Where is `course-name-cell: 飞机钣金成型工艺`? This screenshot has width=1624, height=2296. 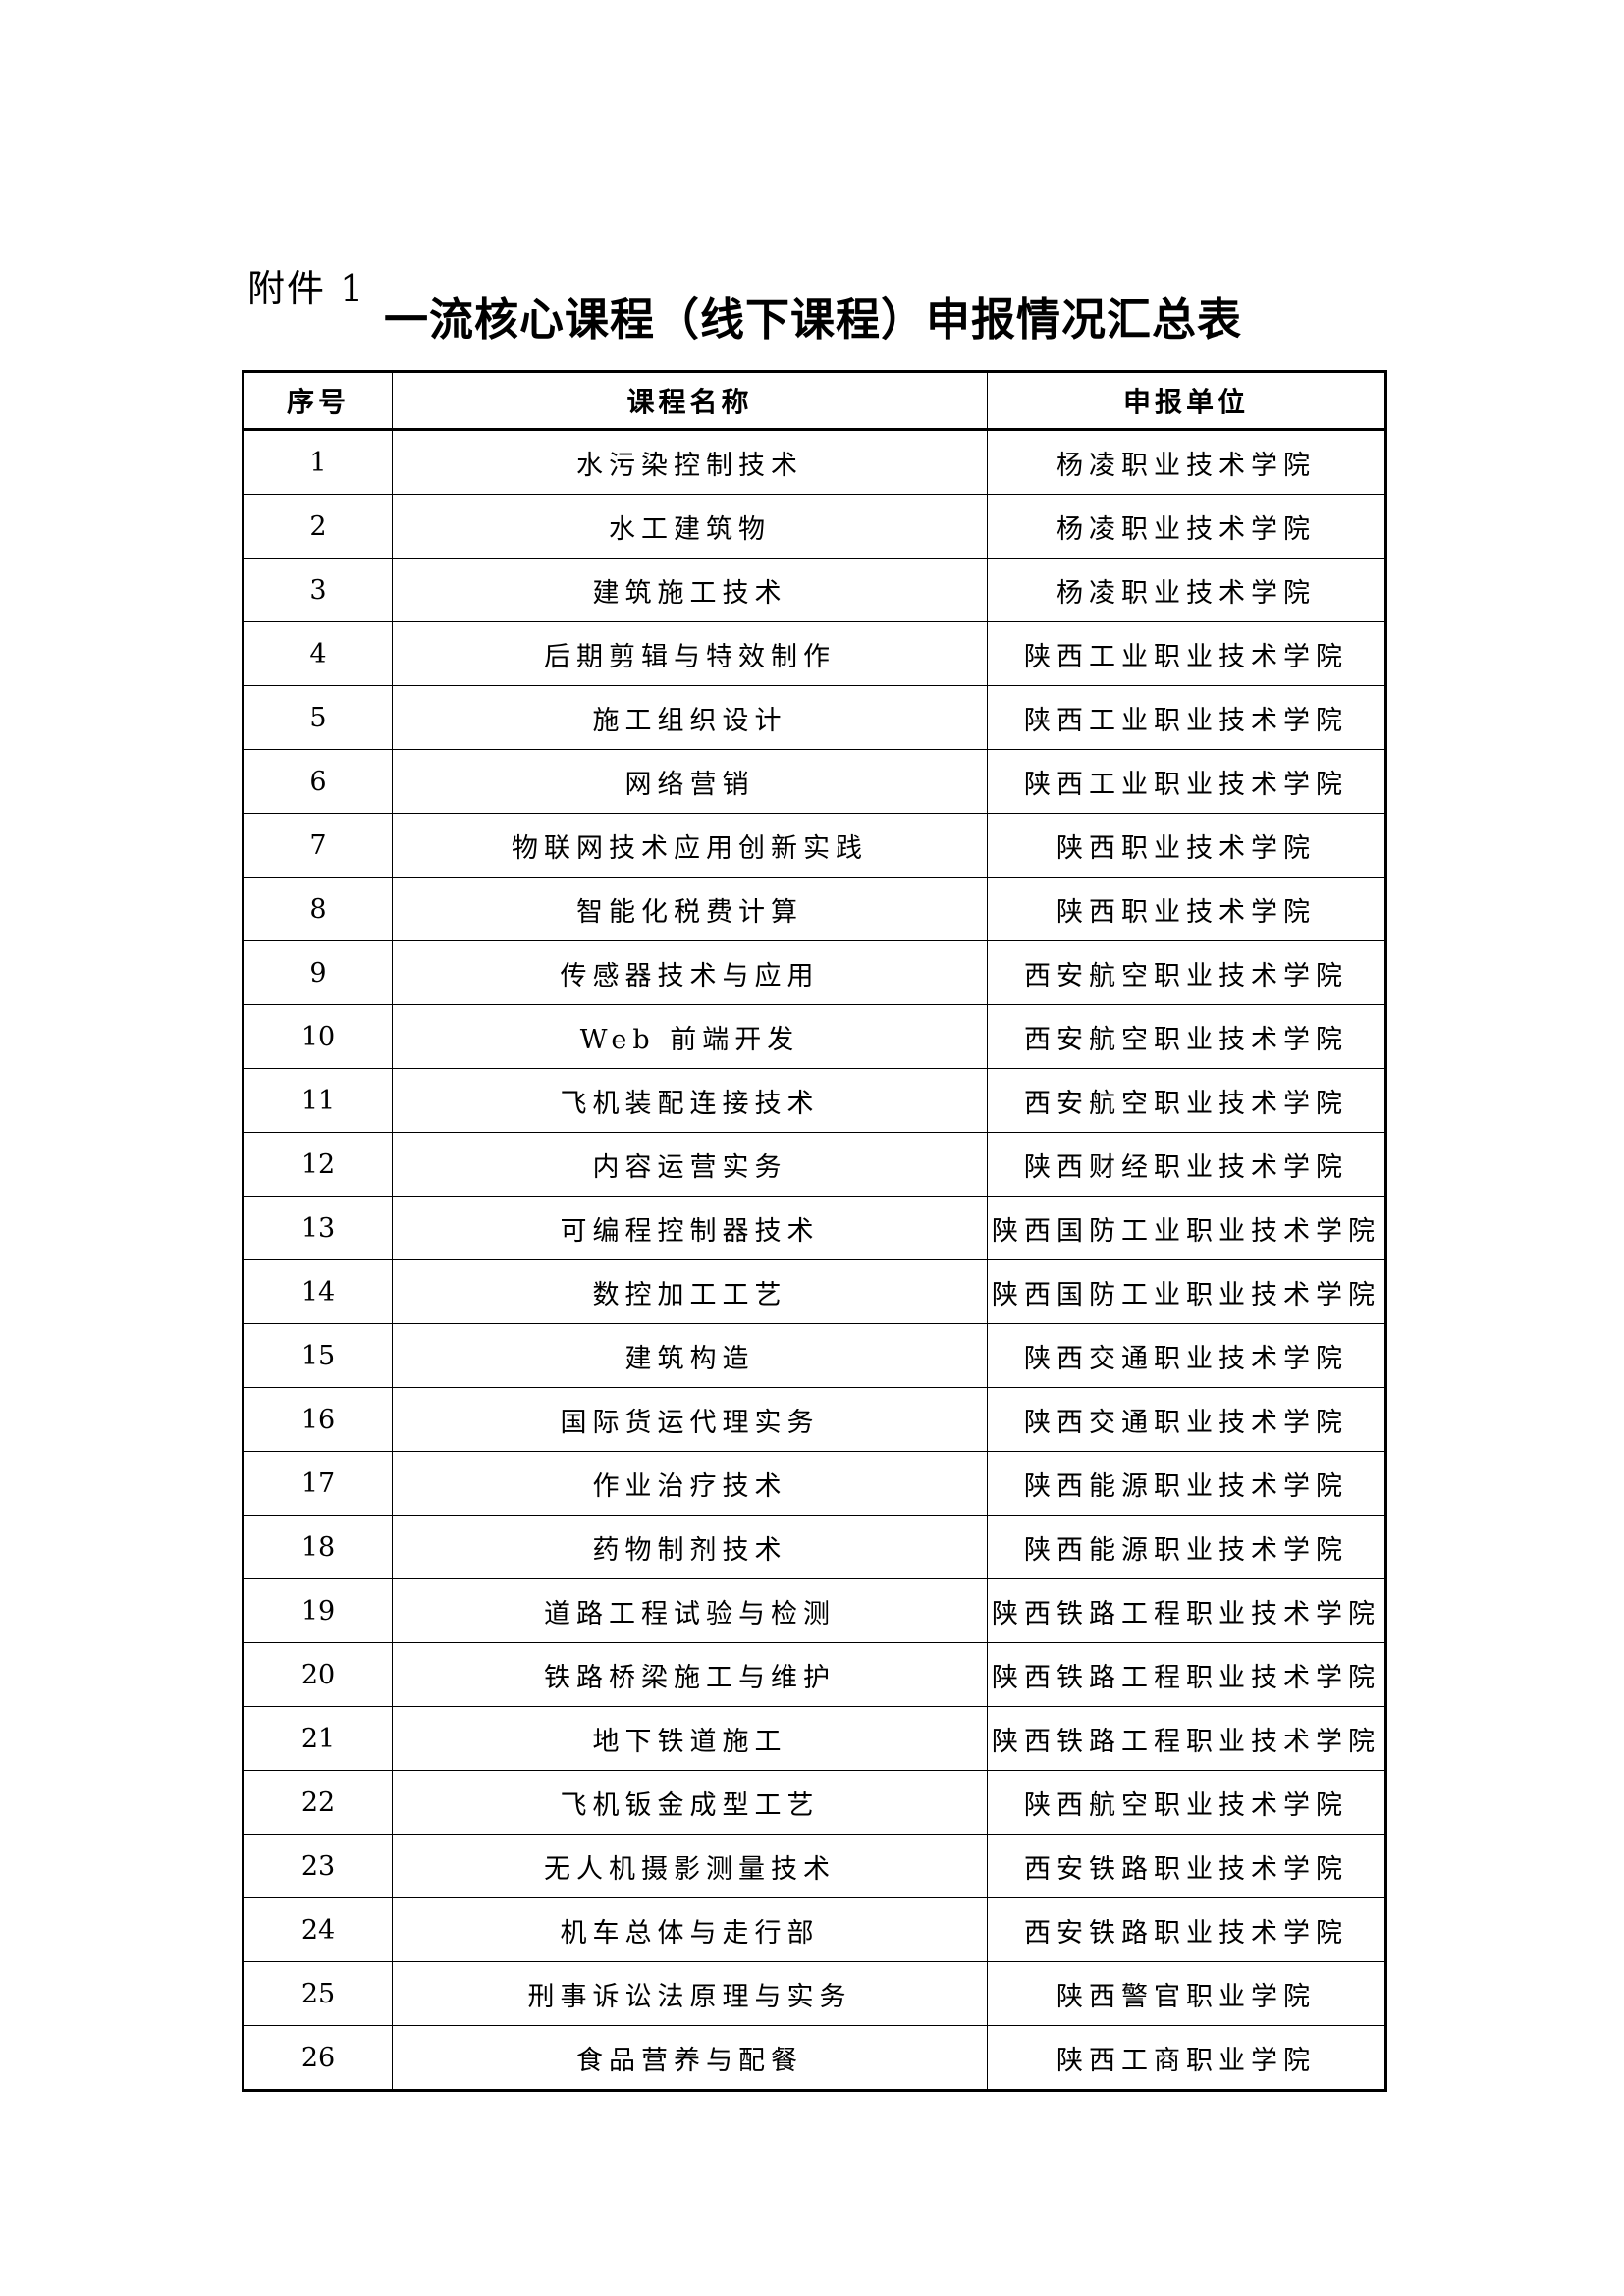 course-name-cell: 飞机钣金成型工艺 is located at coordinates (690, 1803).